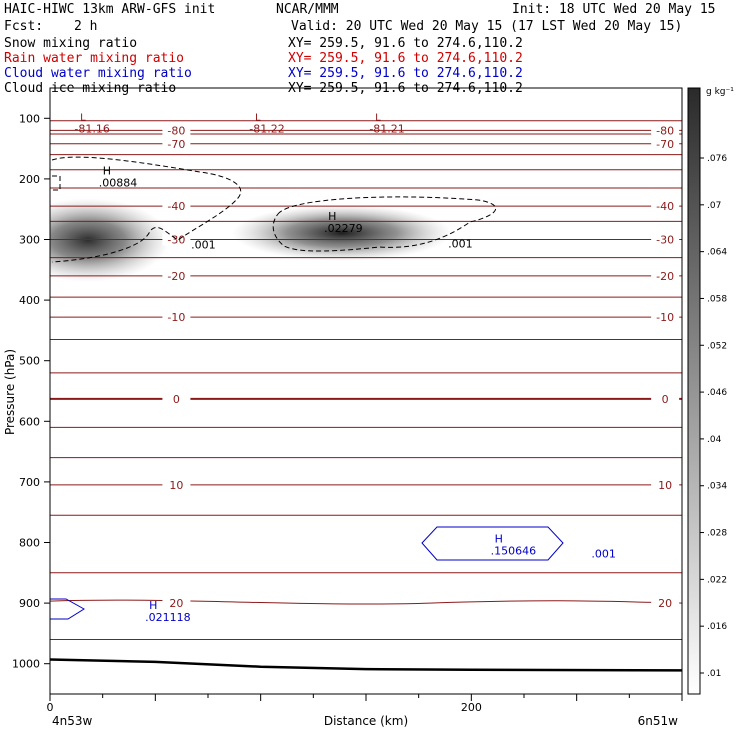 The height and width of the screenshot is (740, 740). I want to click on isotherm-label-left: -10, so click(176, 317).